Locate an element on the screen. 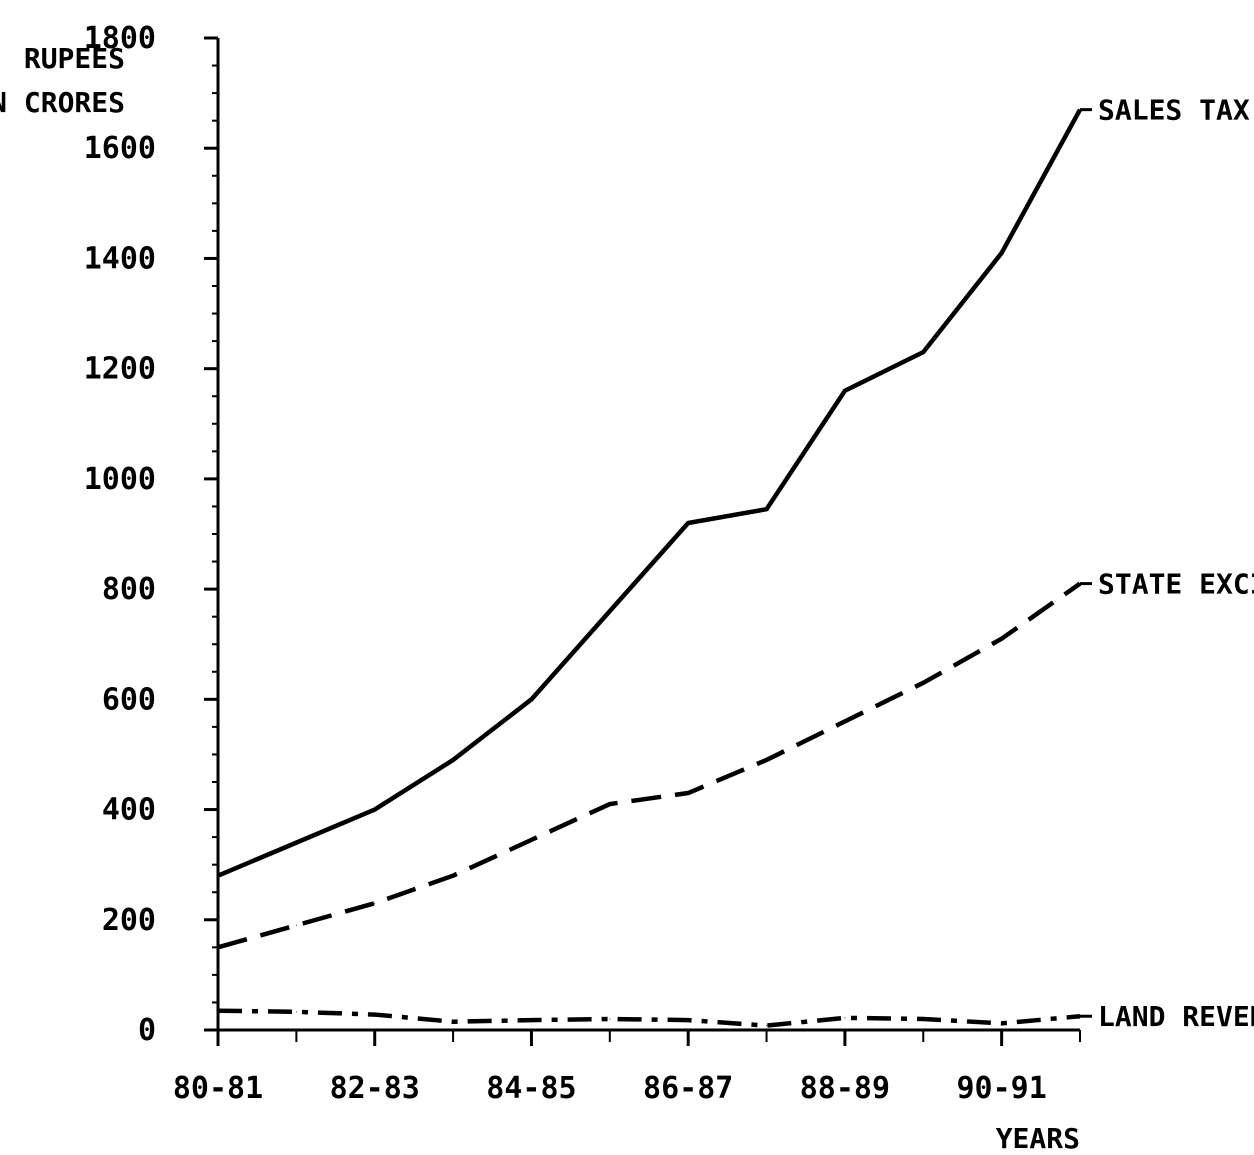 The width and height of the screenshot is (1254, 1155). y-tick-label: 200 is located at coordinates (129, 920).